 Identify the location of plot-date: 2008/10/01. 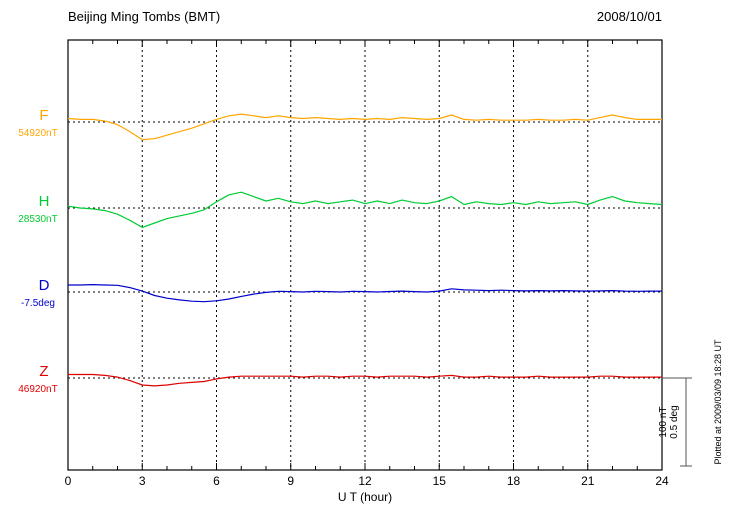
(629, 16).